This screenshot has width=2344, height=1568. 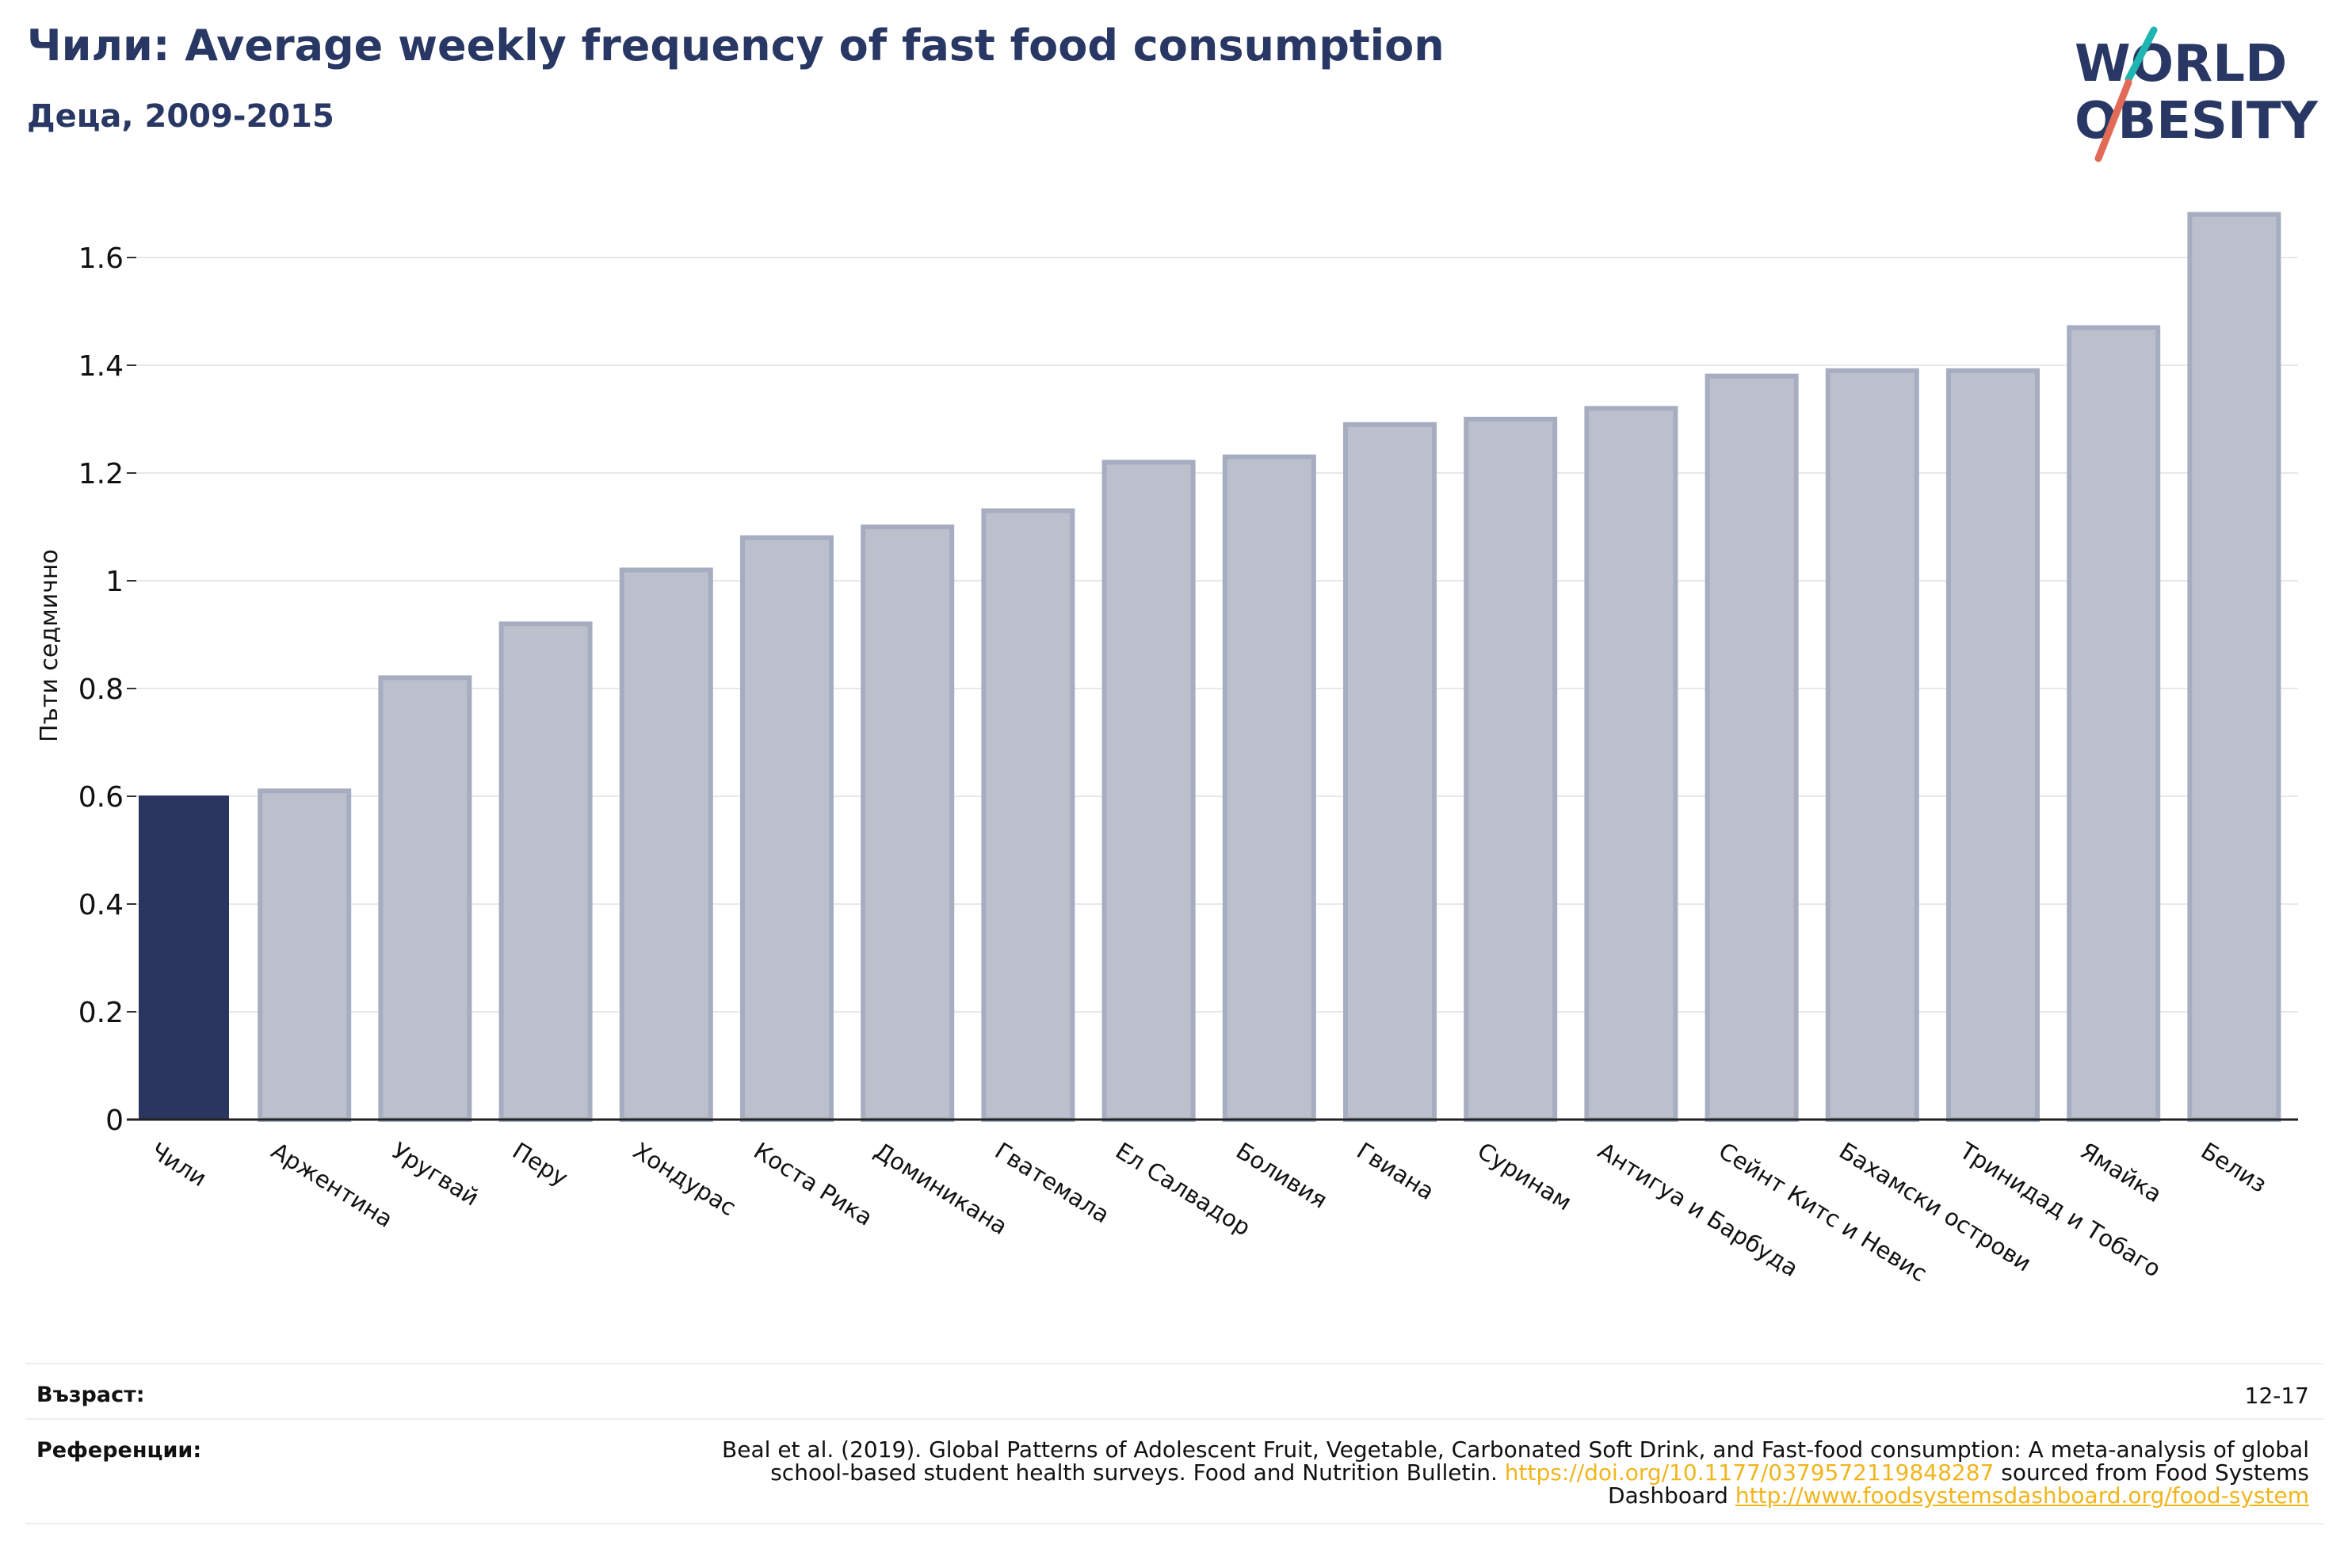 What do you see at coordinates (101, 689) in the screenshot?
I see `y-tick-label: 0.8` at bounding box center [101, 689].